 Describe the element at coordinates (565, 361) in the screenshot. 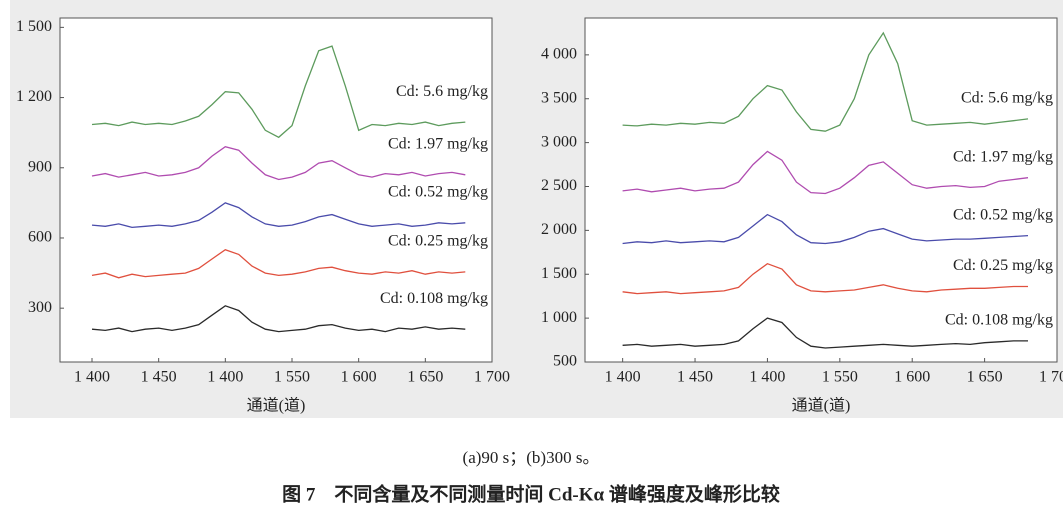

I see `y-tick-label: 500` at that location.